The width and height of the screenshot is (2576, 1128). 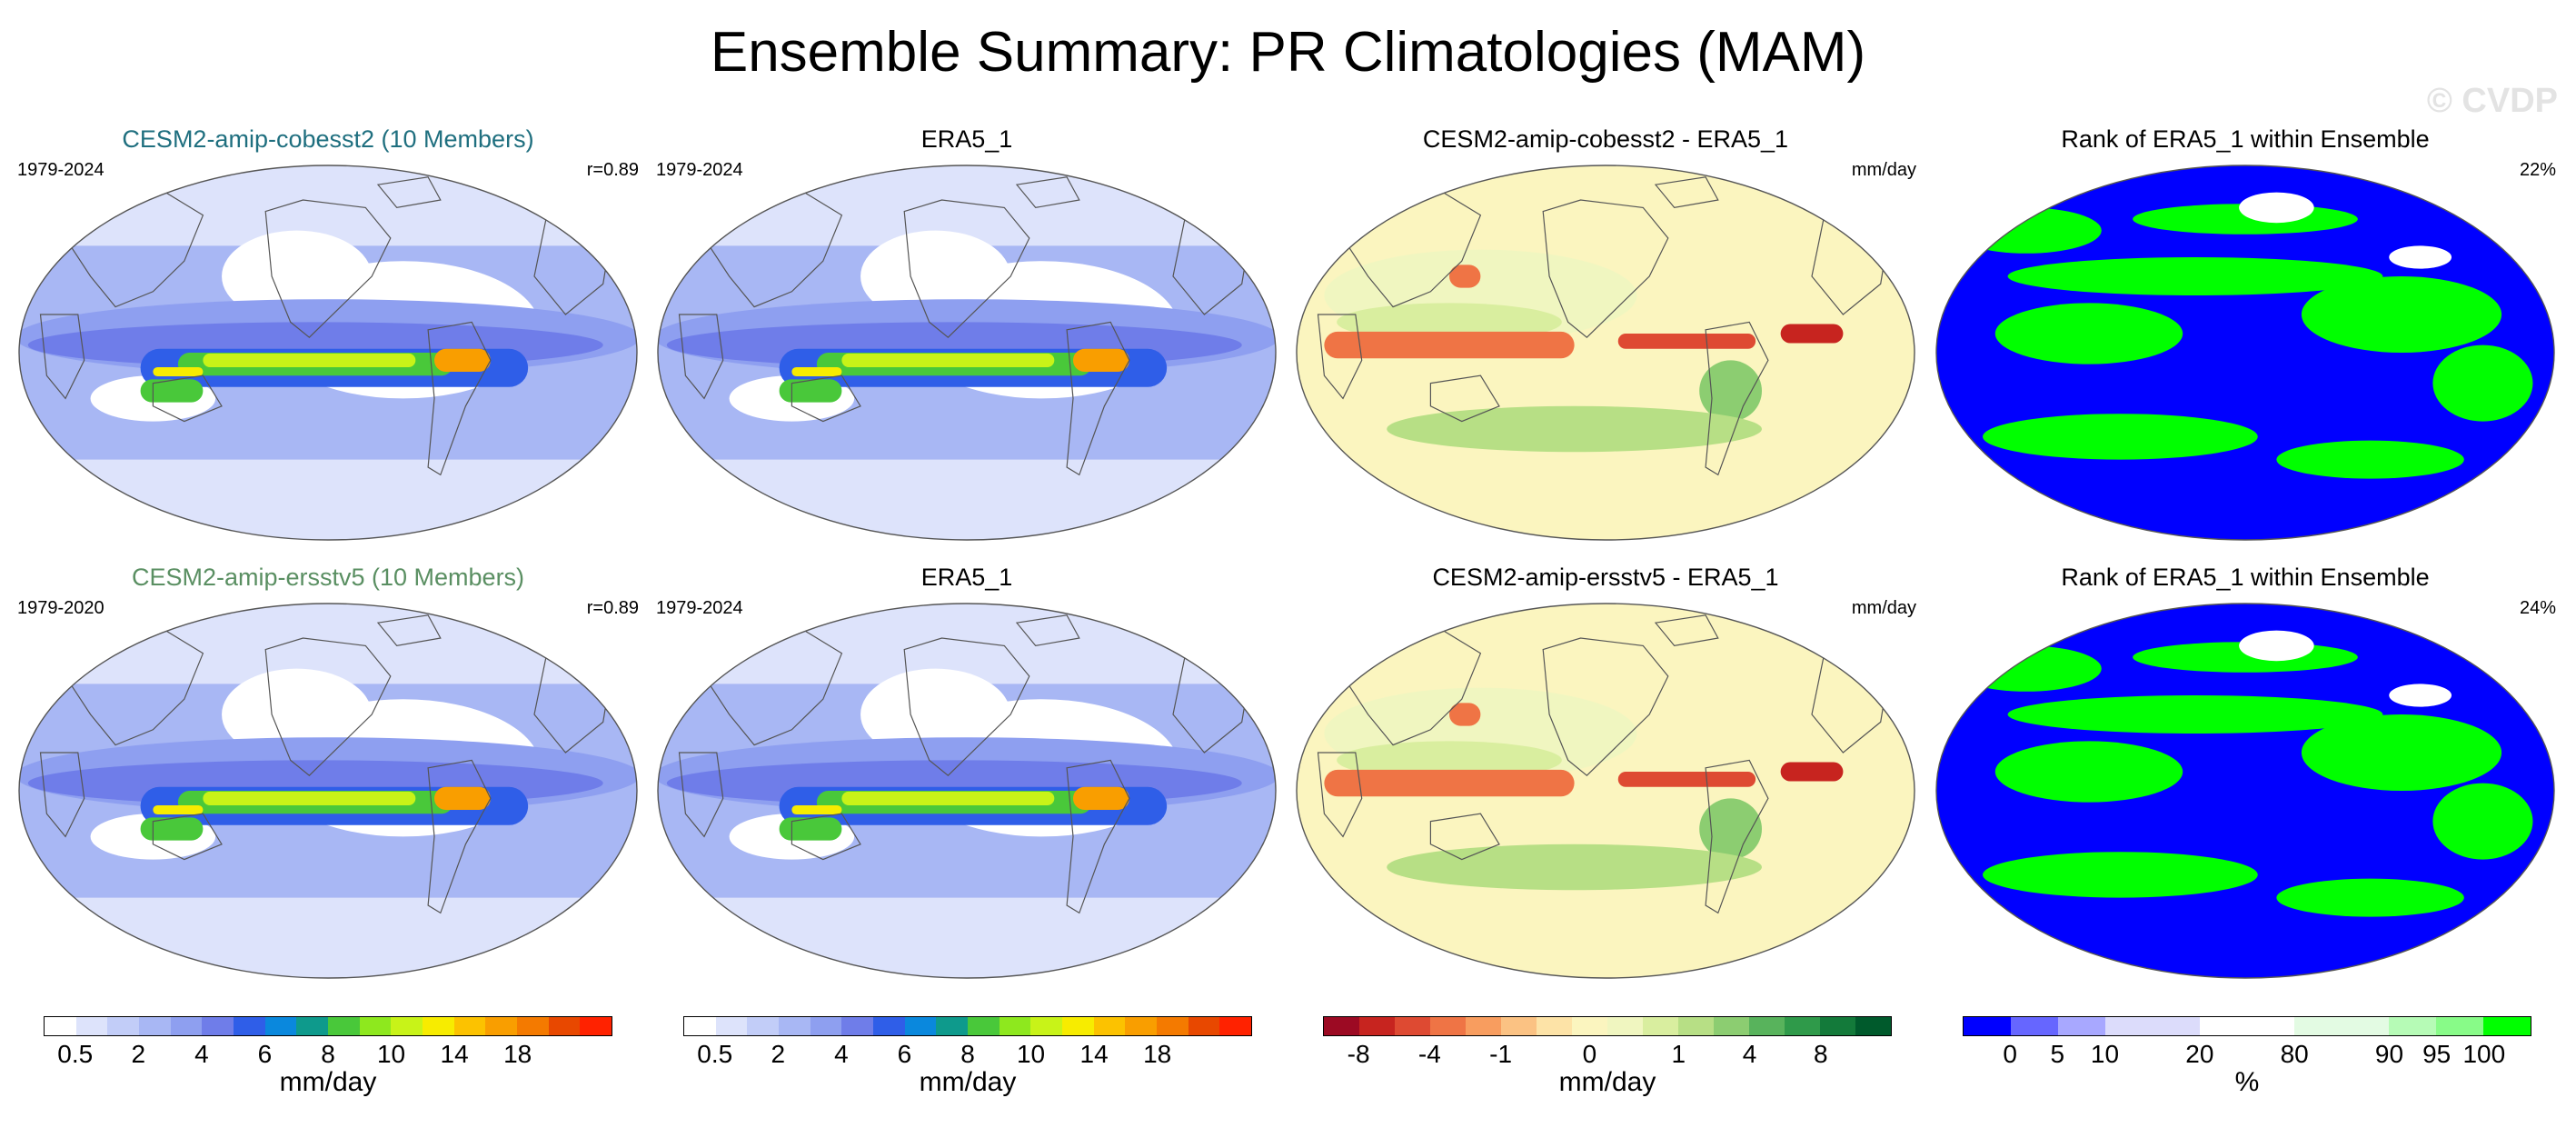 I want to click on panel-title: Rank of ERA5_1 within Ensemble, so click(x=2246, y=139).